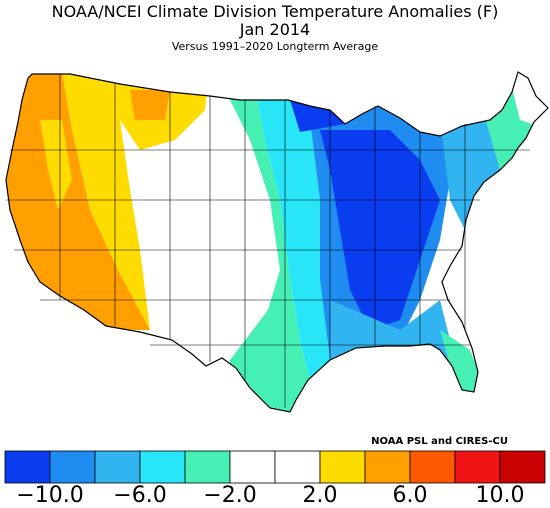 The height and width of the screenshot is (508, 550). Describe the element at coordinates (410, 495) in the screenshot. I see `legend-tick-label: 6.0` at that location.